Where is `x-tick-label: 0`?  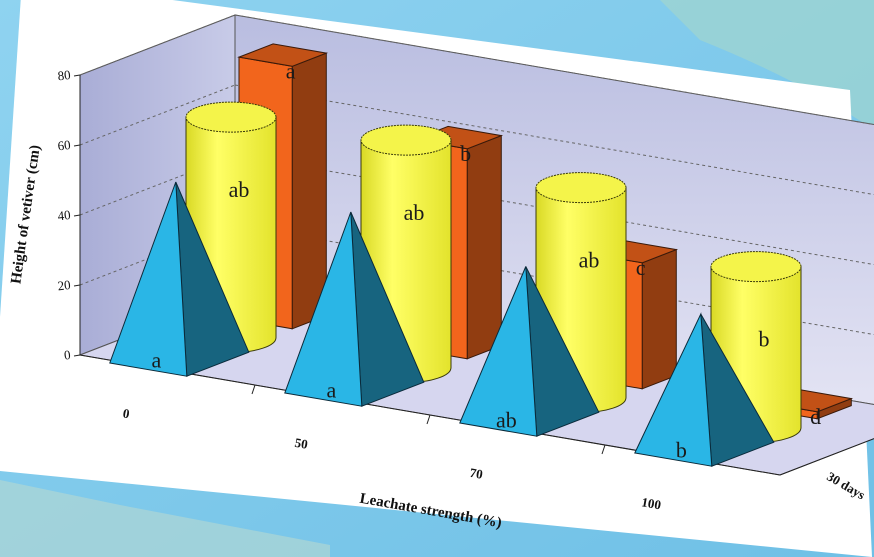
x-tick-label: 0 is located at coordinates (126, 413).